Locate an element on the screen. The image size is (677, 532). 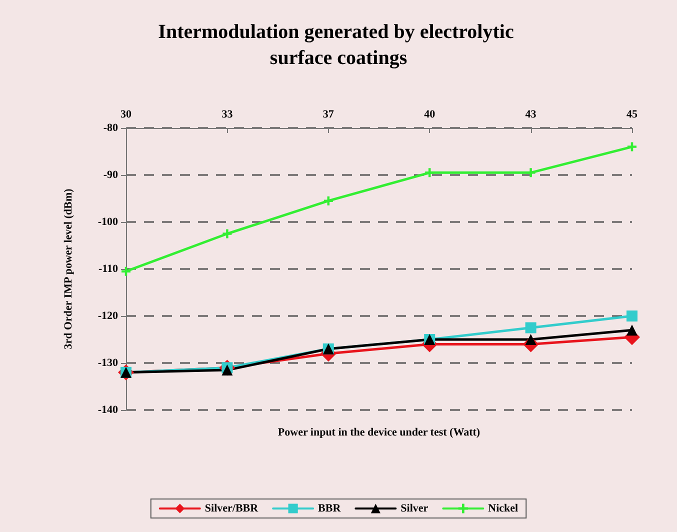
x-tick-label: 37 is located at coordinates (328, 114).